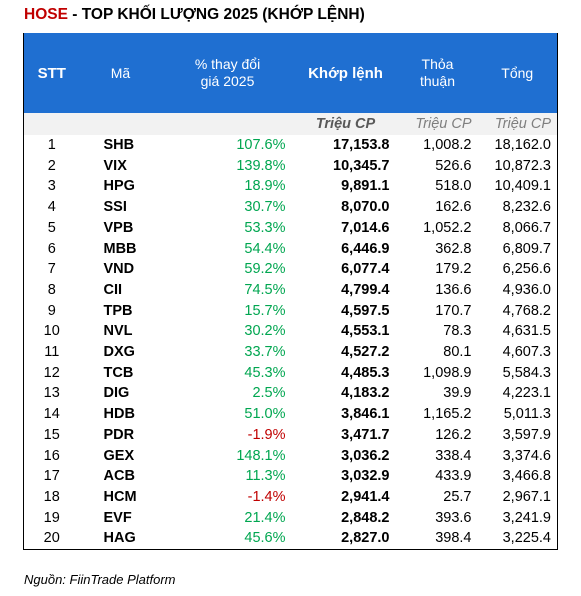 This screenshot has height=596, width=581. What do you see at coordinates (365, 434) in the screenshot?
I see `row-khop-lenh: 3,471.7` at bounding box center [365, 434].